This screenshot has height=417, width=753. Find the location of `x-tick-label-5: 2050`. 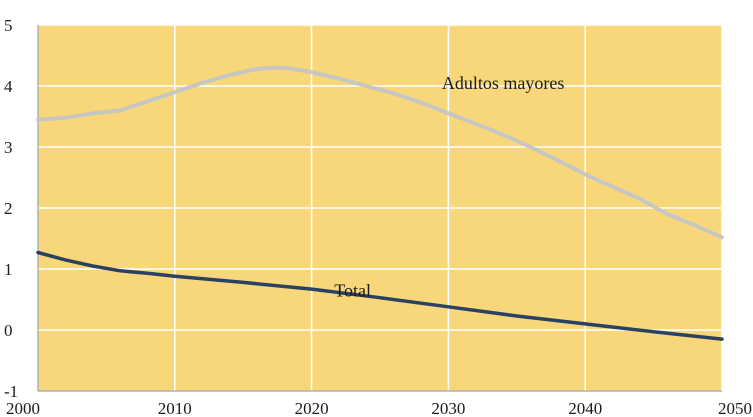

x-tick-label-5: 2050 is located at coordinates (735, 408).